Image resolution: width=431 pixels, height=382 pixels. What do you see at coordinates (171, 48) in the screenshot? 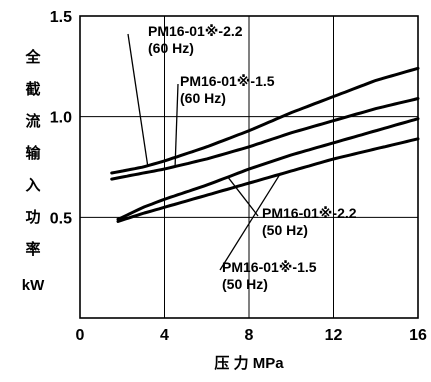
I see `annotation-freq-0: (60 Hz)` at bounding box center [171, 48].